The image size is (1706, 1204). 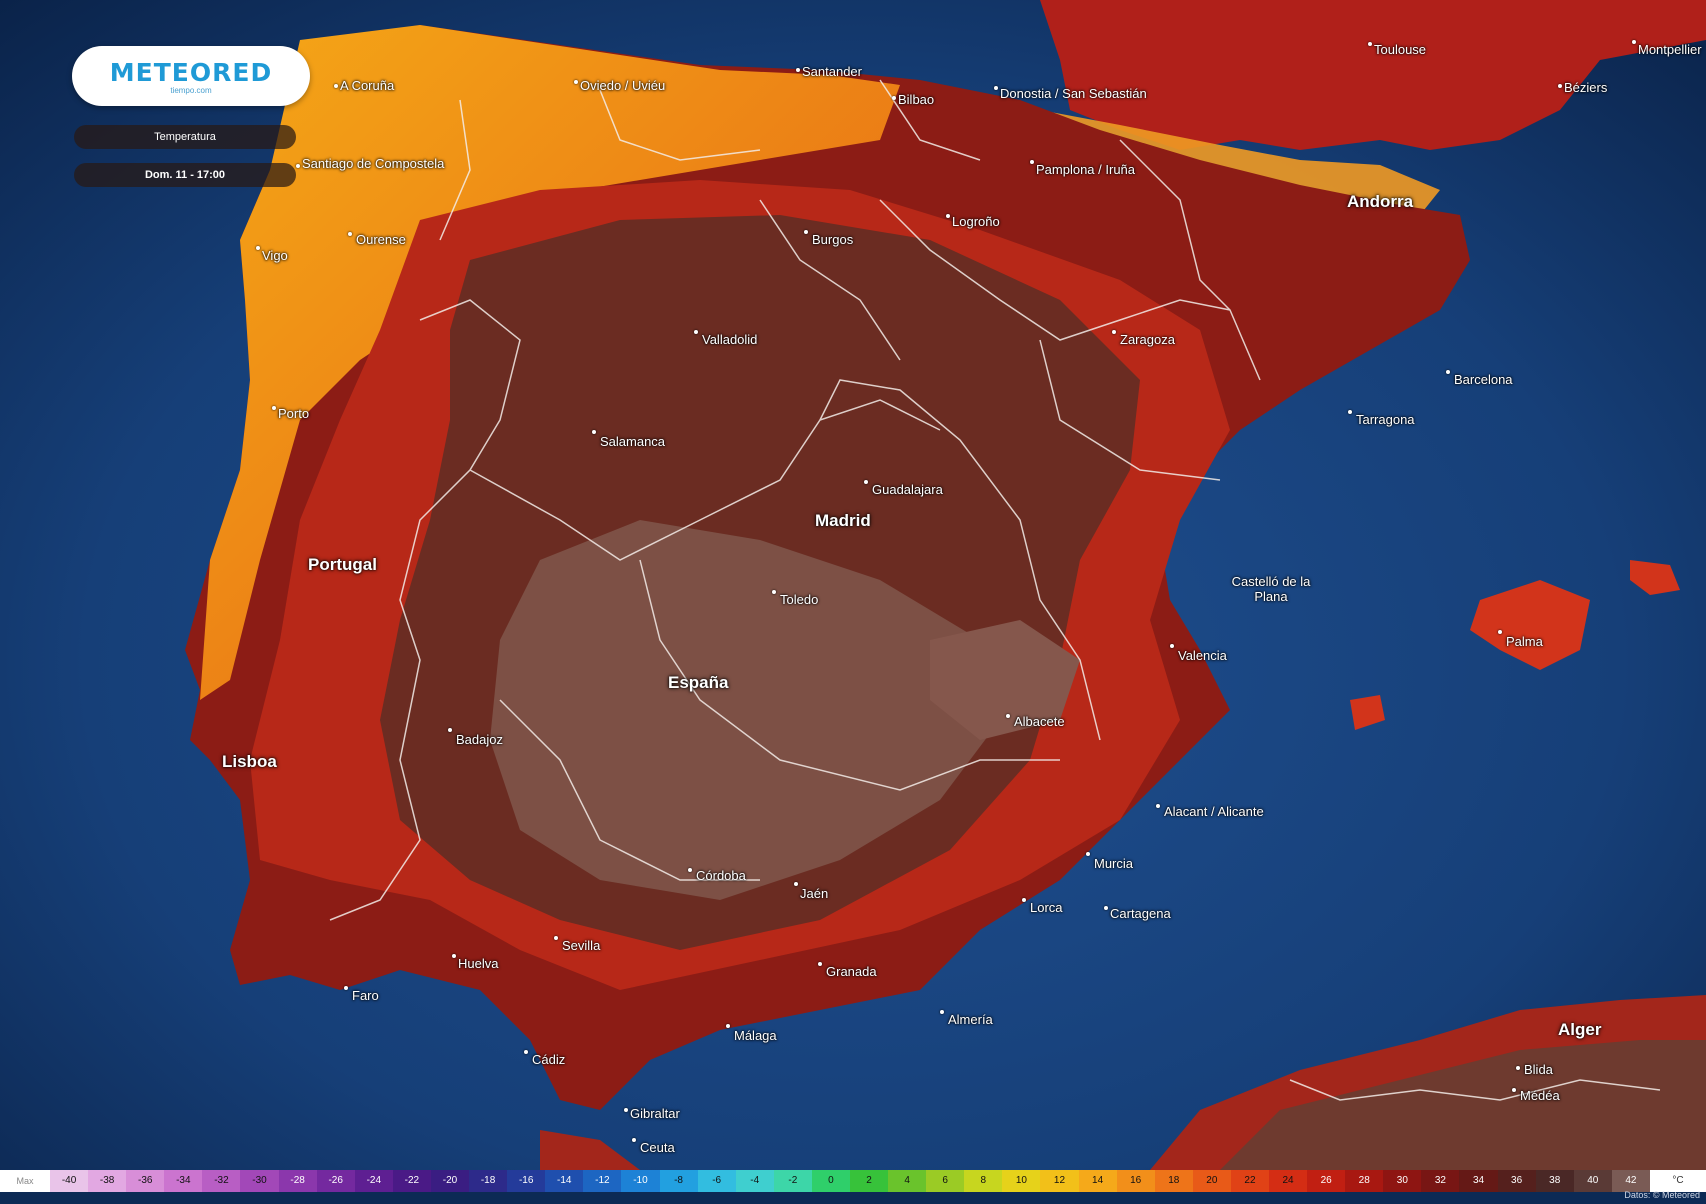 I want to click on city-toledo: Toledo, so click(x=799, y=599).